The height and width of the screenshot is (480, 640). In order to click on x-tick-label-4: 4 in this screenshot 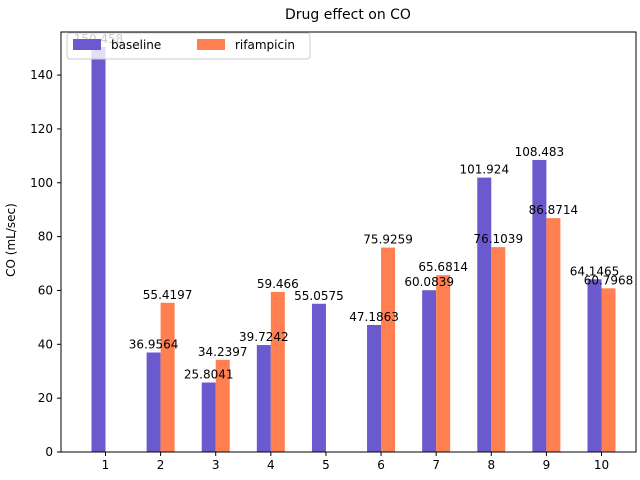, I will do `click(271, 465)`.